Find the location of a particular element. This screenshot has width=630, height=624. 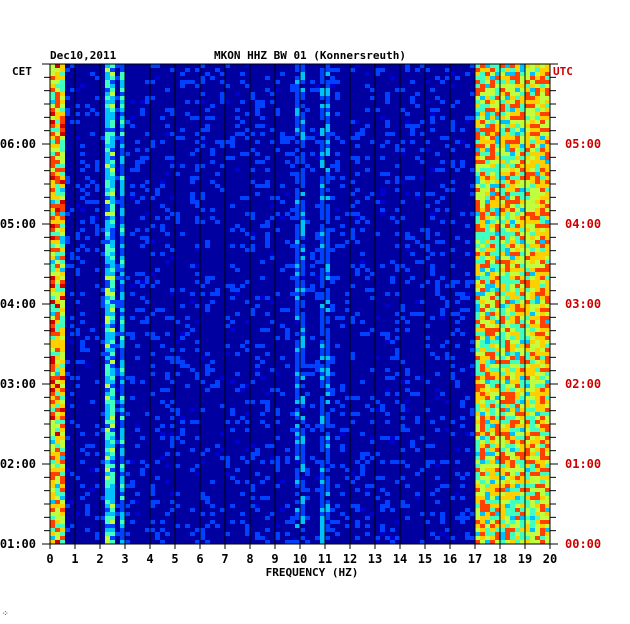

utc-tick-label: 01:00 is located at coordinates (583, 464).